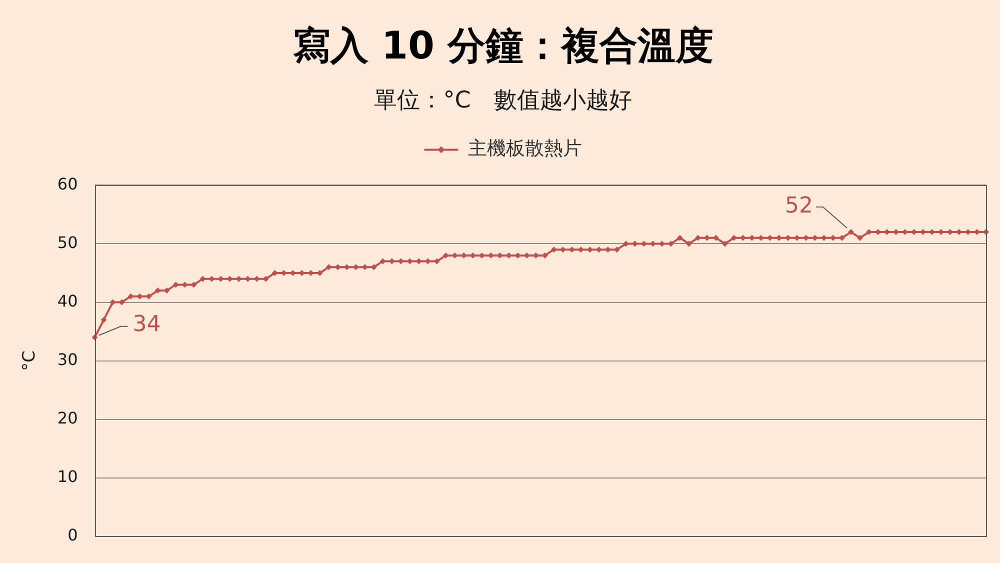 This screenshot has width=1000, height=563. I want to click on y-tick-label: 50, so click(67, 242).